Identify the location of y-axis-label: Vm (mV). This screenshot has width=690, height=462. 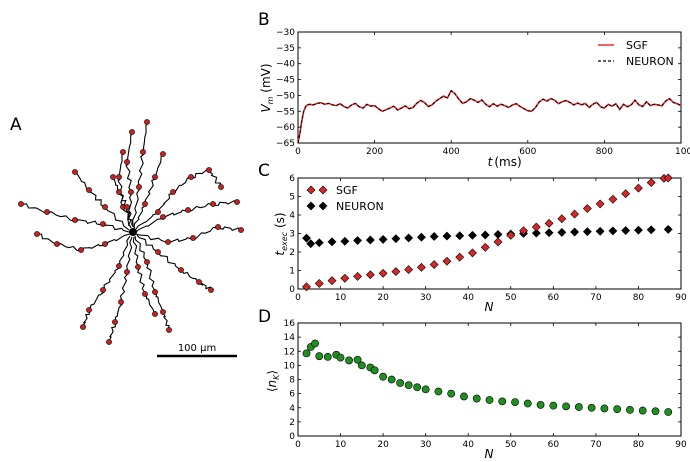
(267, 87).